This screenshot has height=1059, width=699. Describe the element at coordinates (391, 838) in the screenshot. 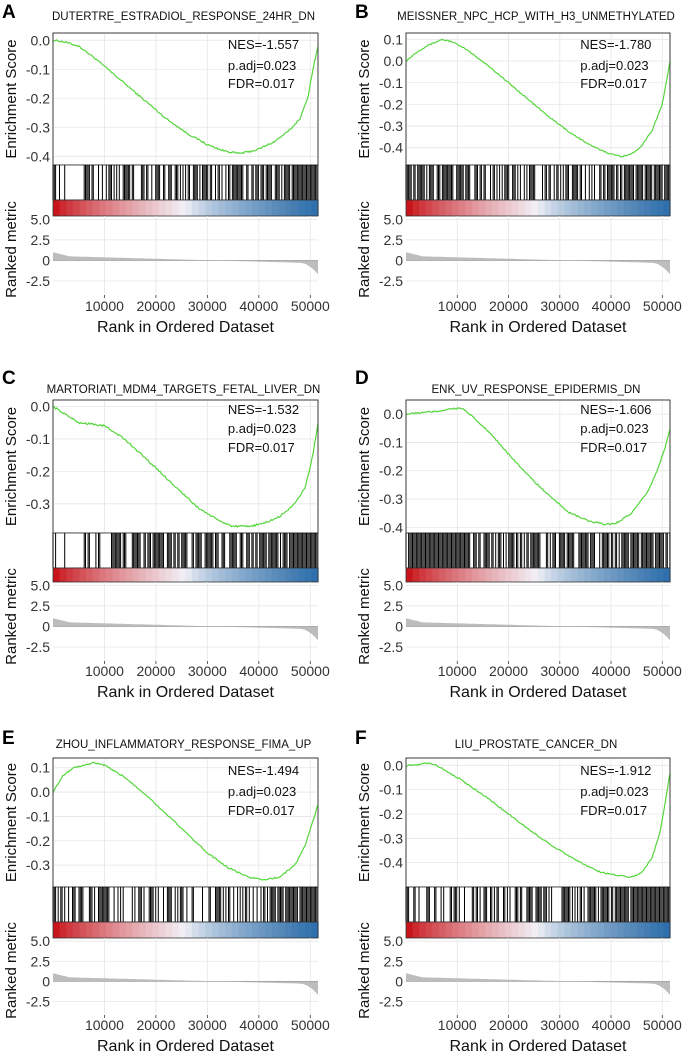

I see `es-tick-label: -0.3` at that location.